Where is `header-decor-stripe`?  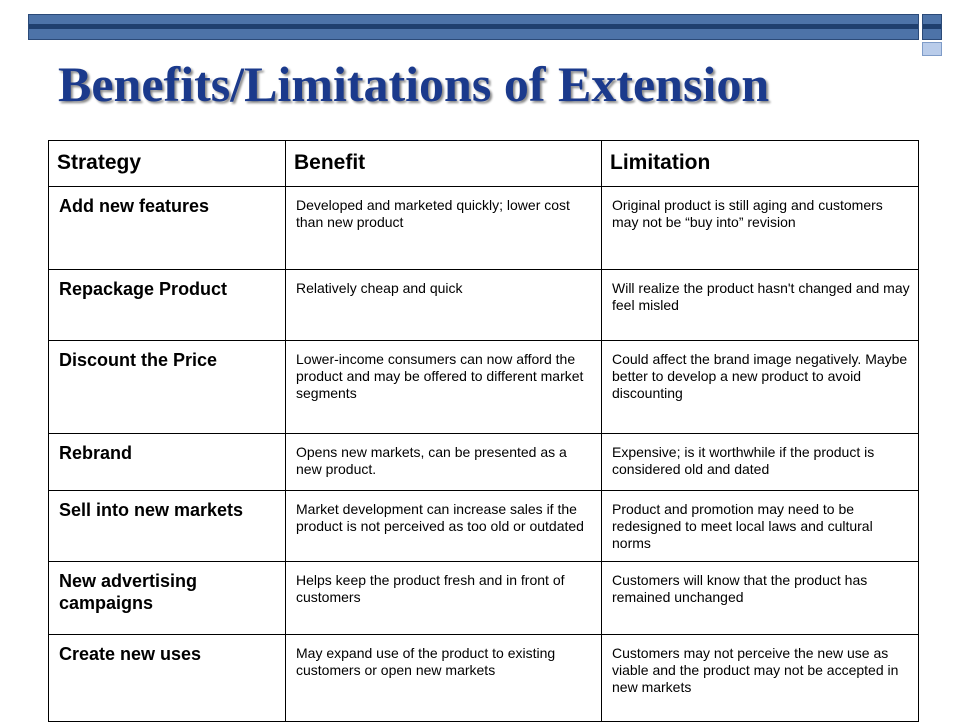
header-decor-stripe is located at coordinates (473, 26).